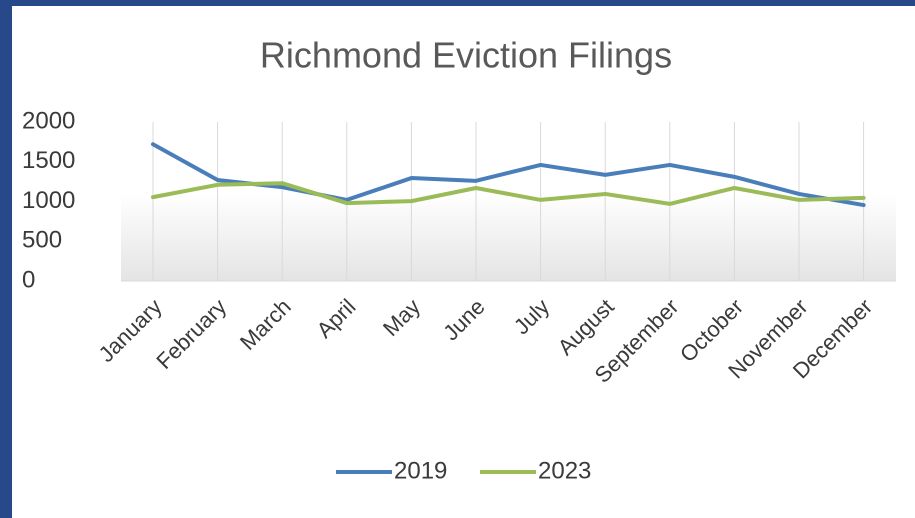 The height and width of the screenshot is (518, 915). What do you see at coordinates (564, 470) in the screenshot?
I see `legend-label: 2023` at bounding box center [564, 470].